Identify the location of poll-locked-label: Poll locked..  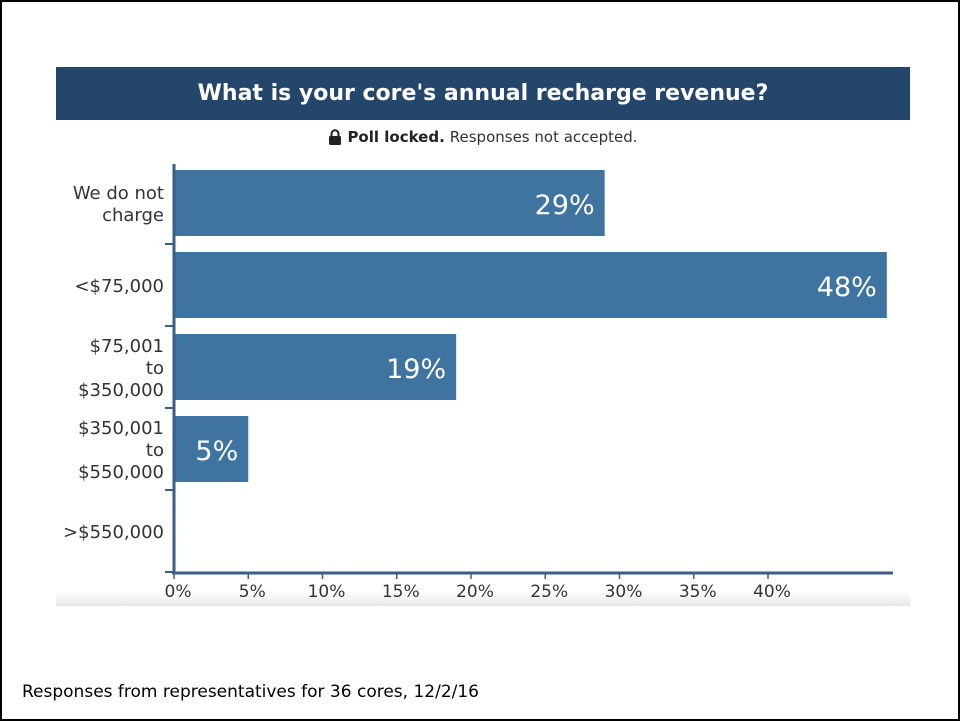
(396, 137).